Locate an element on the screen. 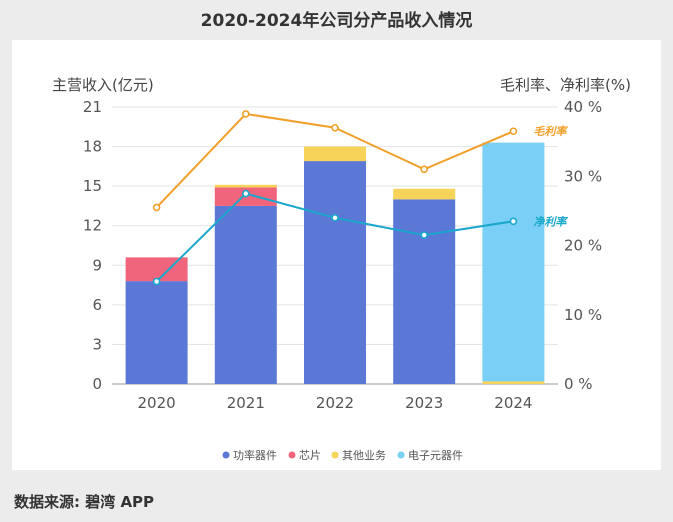  y-left-tick-label: 0 is located at coordinates (97, 384).